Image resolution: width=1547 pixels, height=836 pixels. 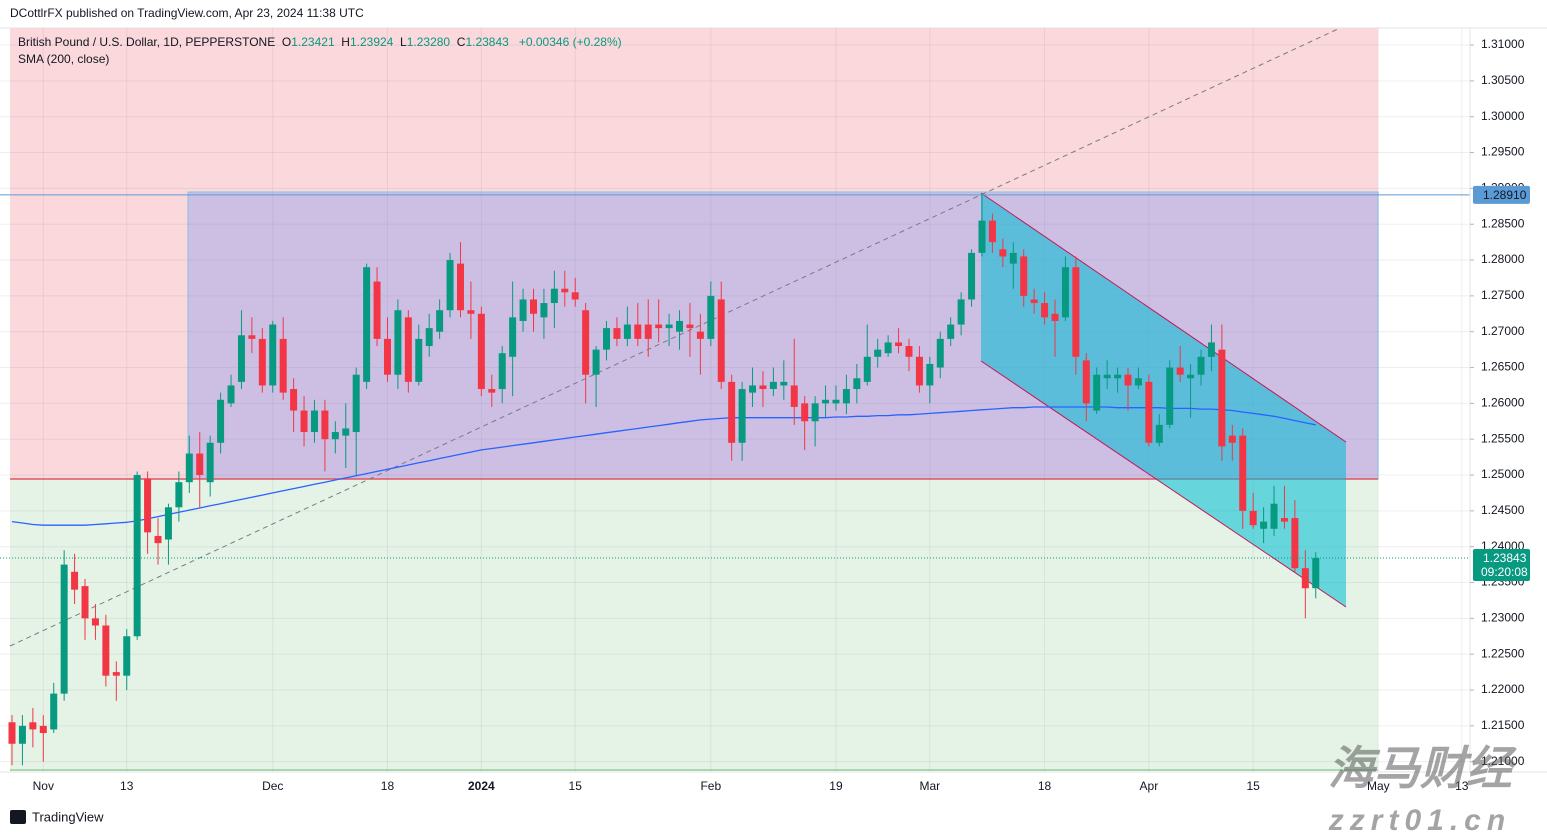 What do you see at coordinates (1503, 152) in the screenshot?
I see `y-tick-label: 1.29500` at bounding box center [1503, 152].